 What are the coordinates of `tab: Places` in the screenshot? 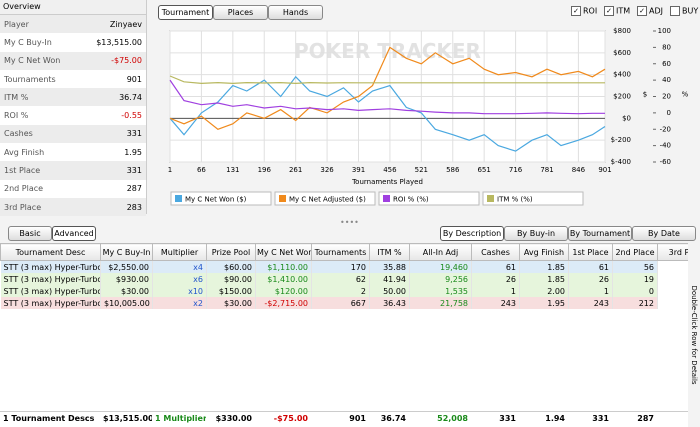 It's located at (240, 12).